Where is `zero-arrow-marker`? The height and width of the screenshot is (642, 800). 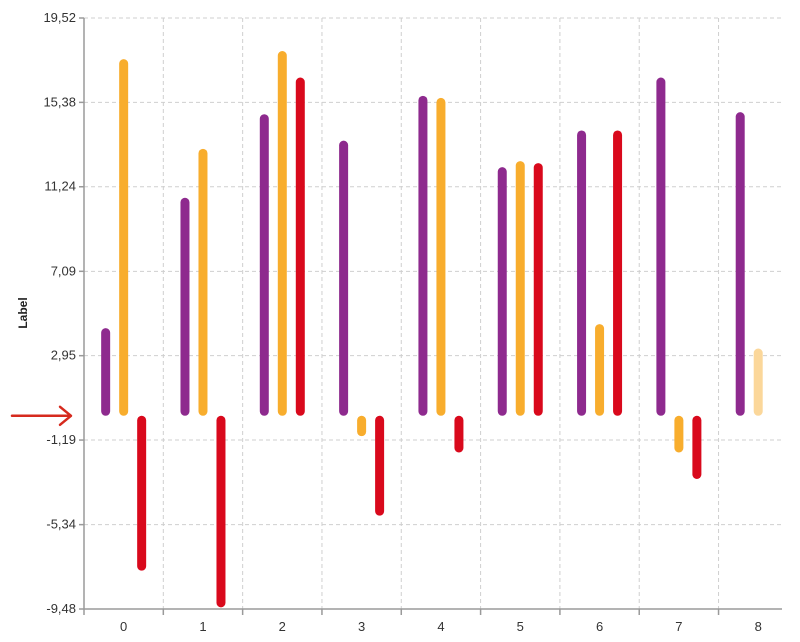 zero-arrow-marker is located at coordinates (41, 416).